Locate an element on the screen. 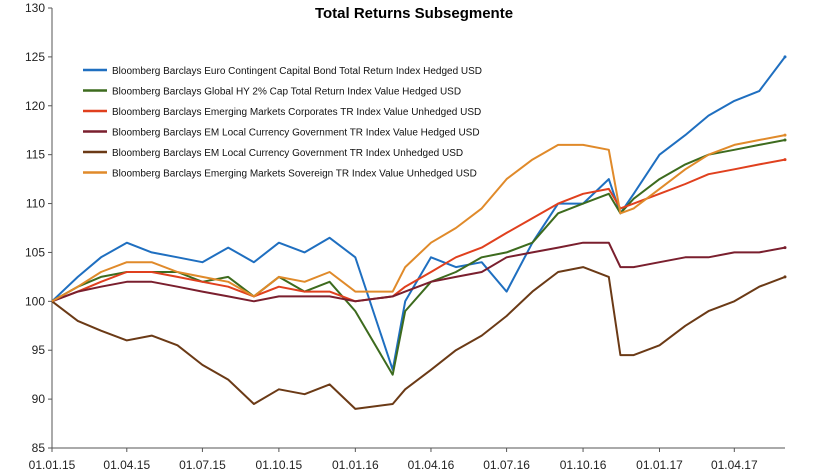 The height and width of the screenshot is (475, 830). y-tick-label: 120 is located at coordinates (35, 106).